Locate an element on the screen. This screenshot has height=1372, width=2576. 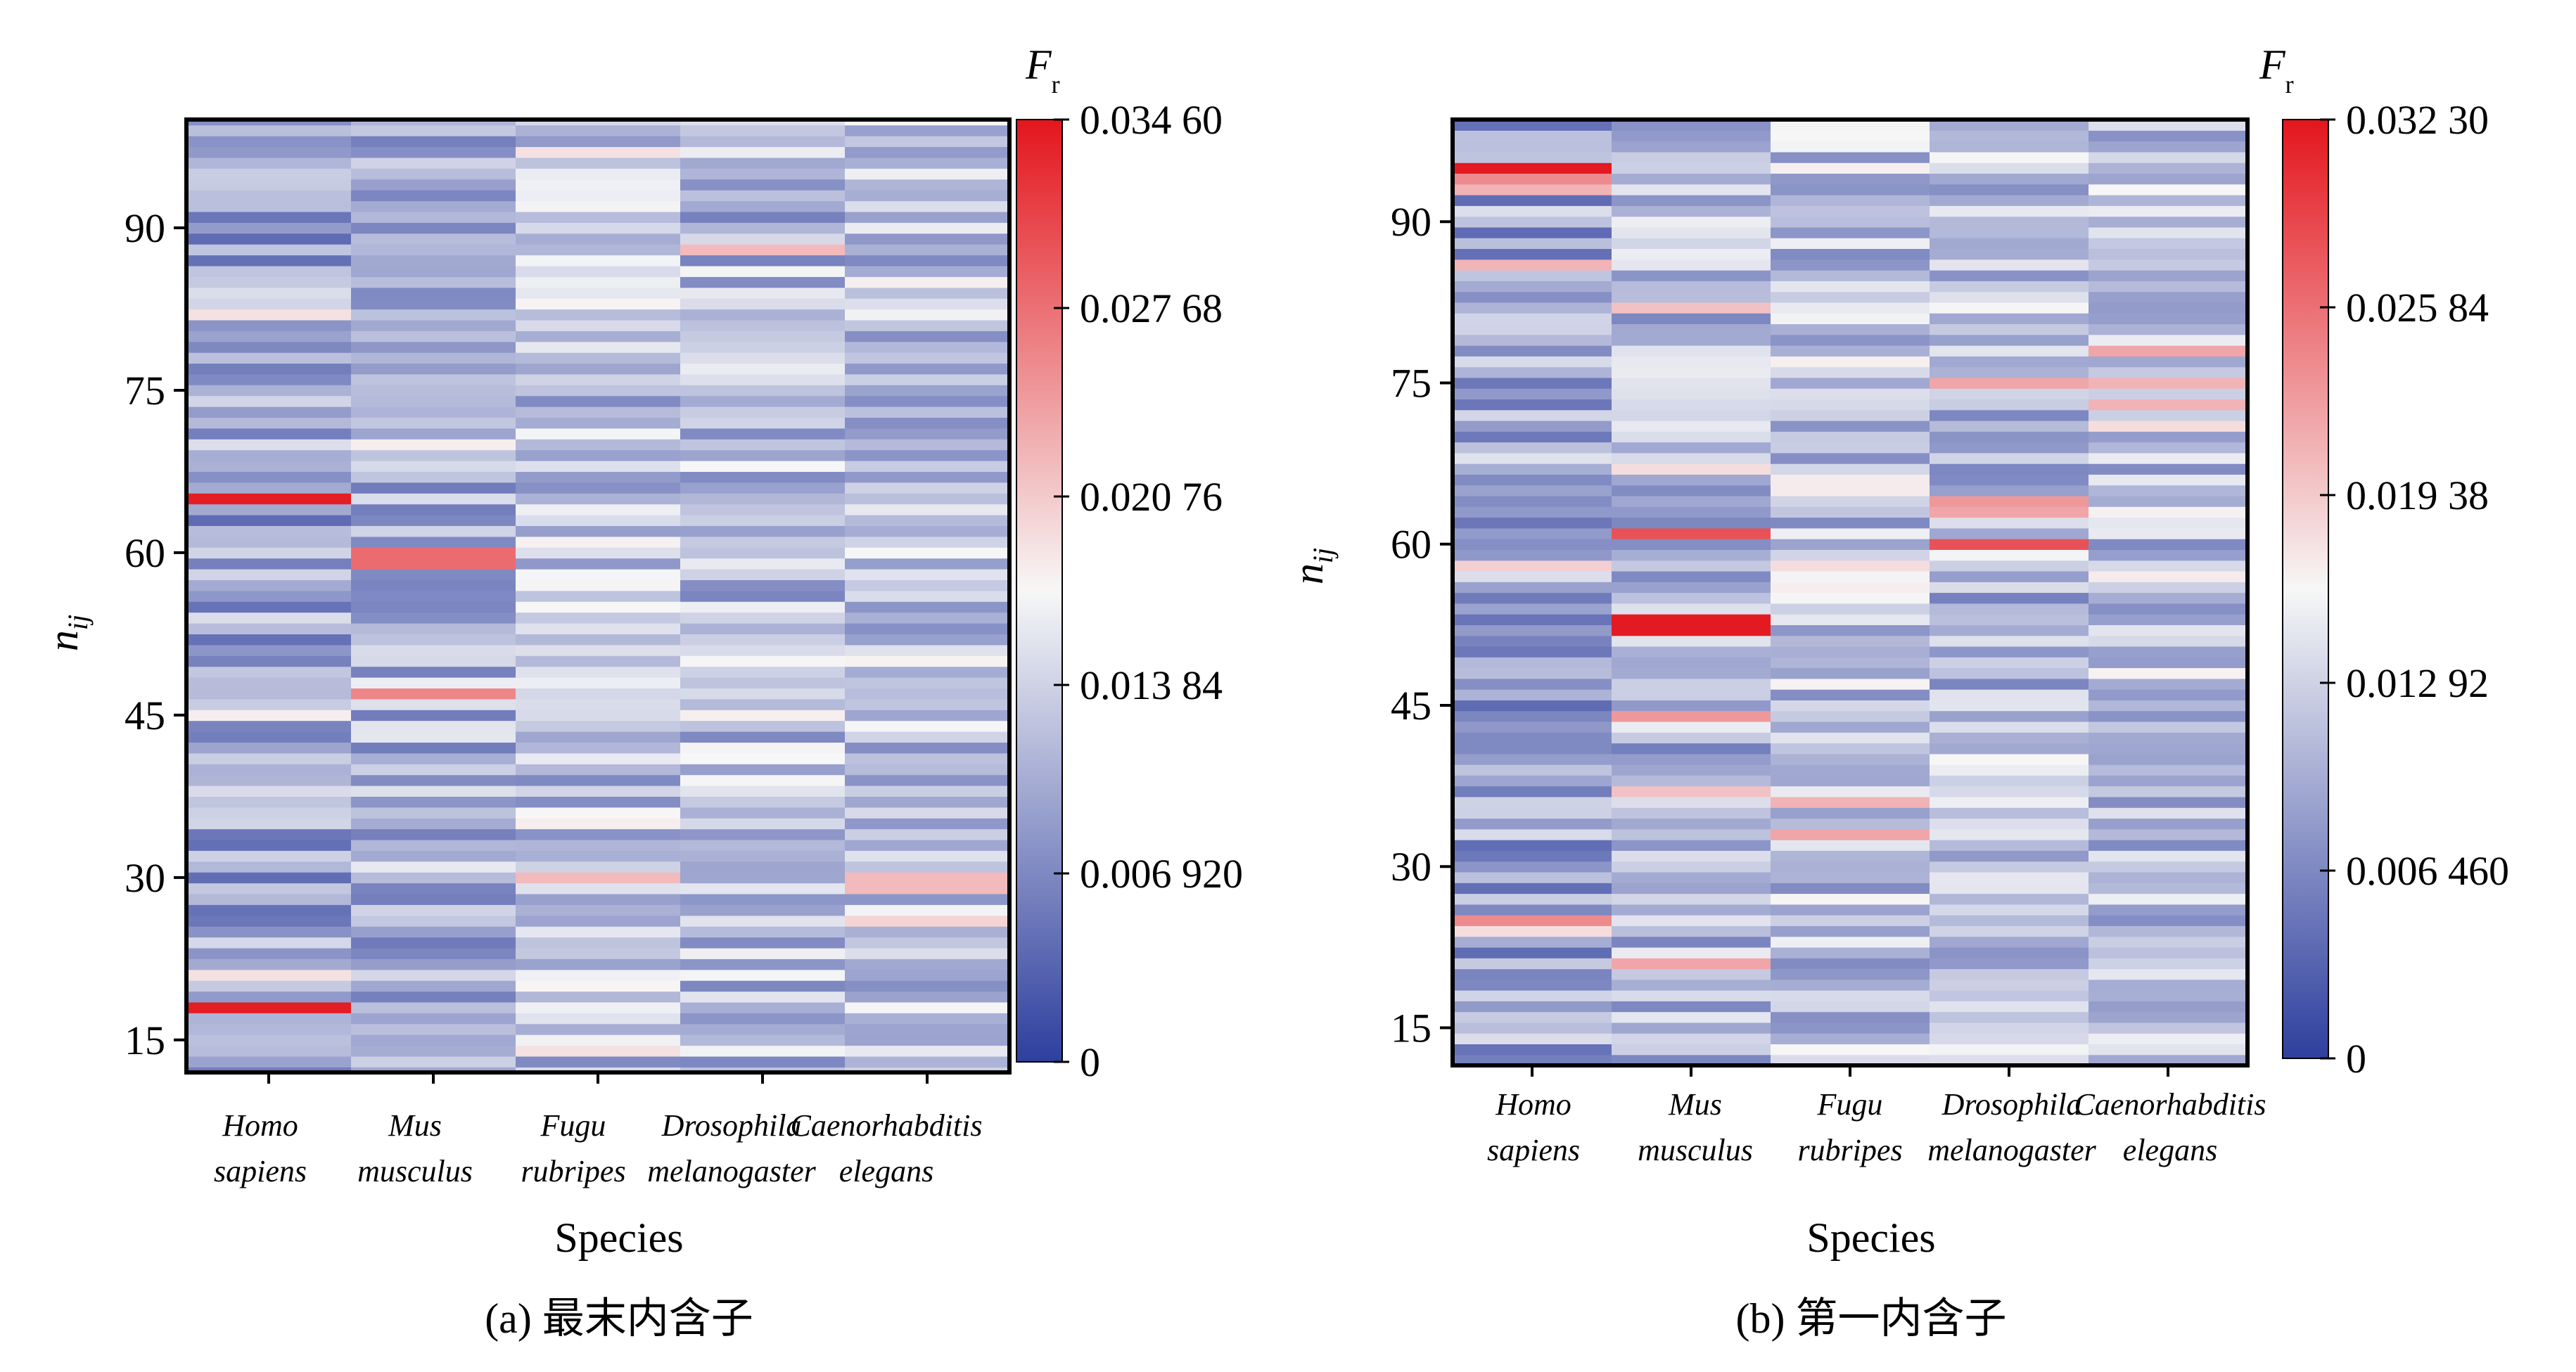
species-label: rubripes is located at coordinates (1849, 1150).